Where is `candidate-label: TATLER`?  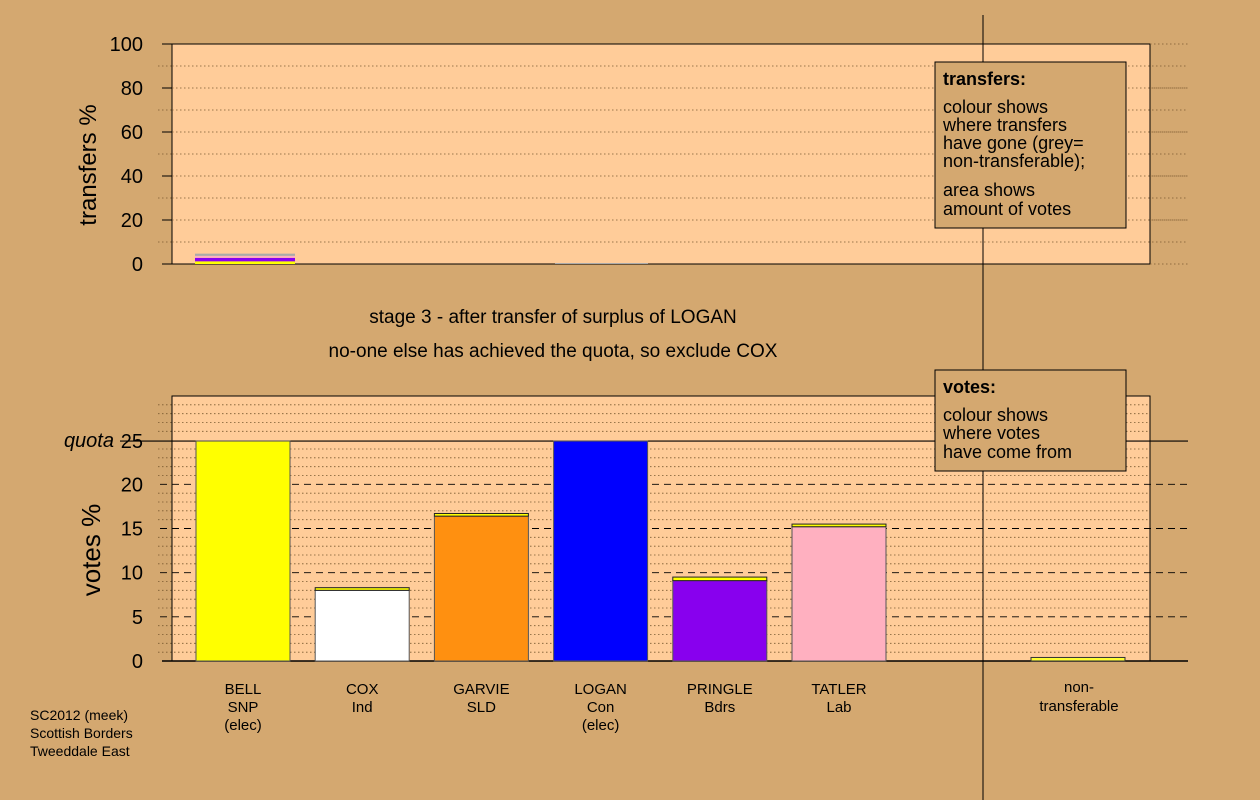 candidate-label: TATLER is located at coordinates (838, 689).